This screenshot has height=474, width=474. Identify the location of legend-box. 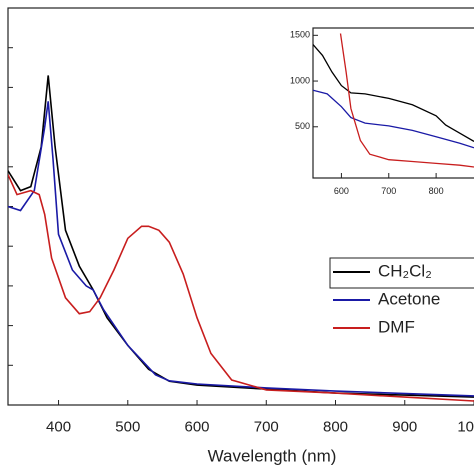
(401, 273).